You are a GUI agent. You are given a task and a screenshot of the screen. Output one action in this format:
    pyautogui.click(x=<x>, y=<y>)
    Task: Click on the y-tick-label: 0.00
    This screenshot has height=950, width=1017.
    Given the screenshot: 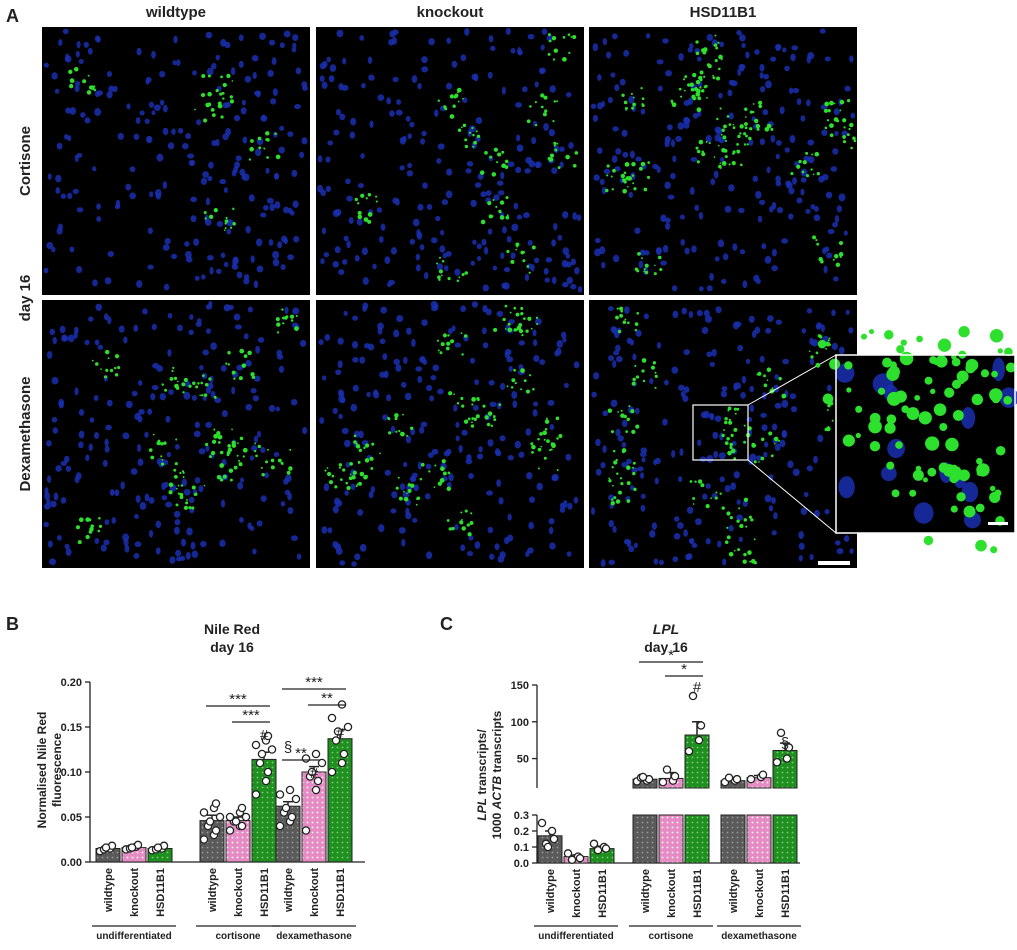 What is the action you would take?
    pyautogui.click(x=71, y=863)
    